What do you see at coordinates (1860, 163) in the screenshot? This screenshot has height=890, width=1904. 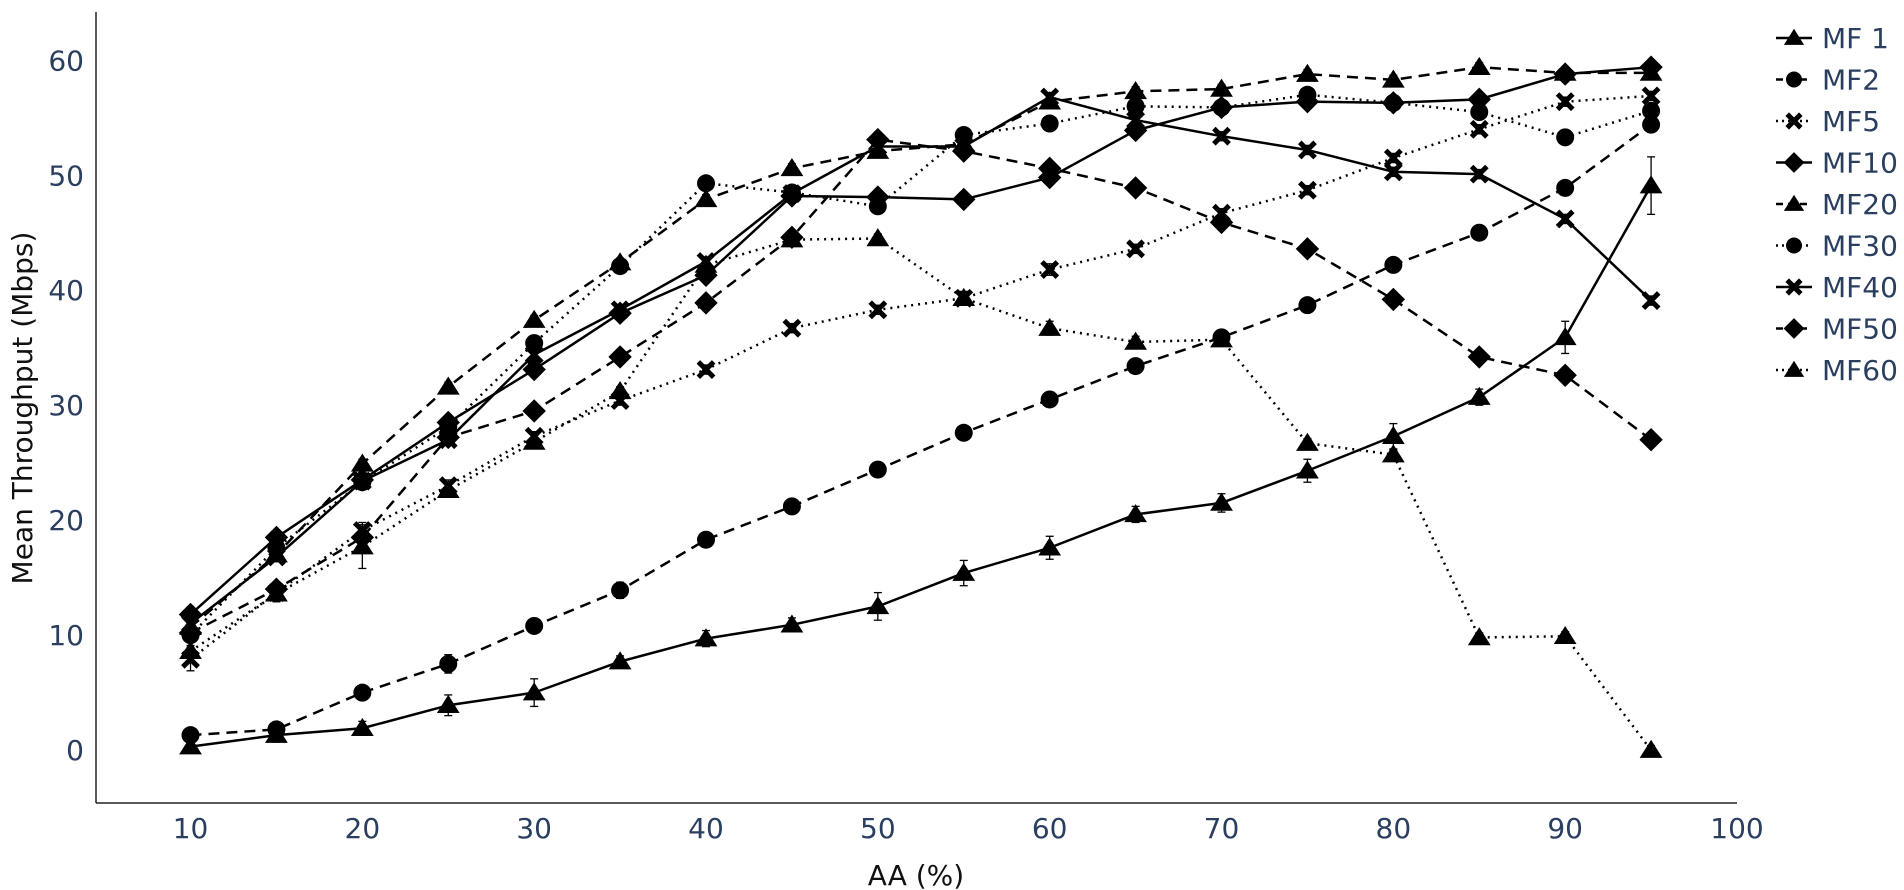 I see `legend-label: MF10` at bounding box center [1860, 163].